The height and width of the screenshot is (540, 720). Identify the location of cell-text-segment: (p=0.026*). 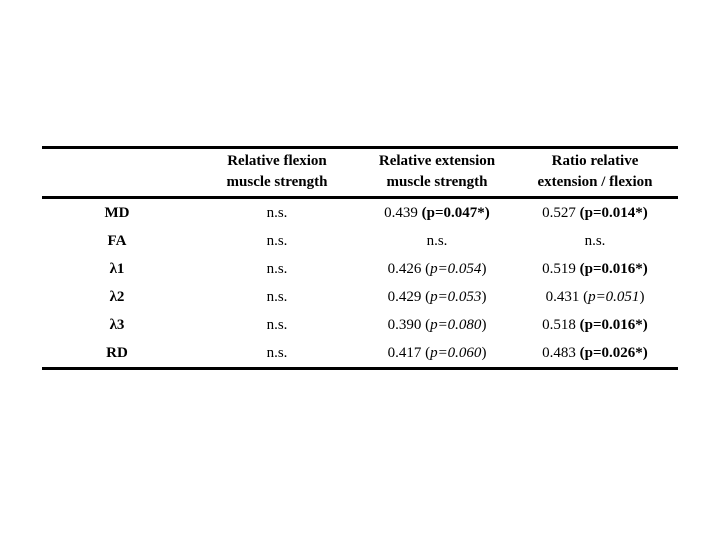
(613, 352).